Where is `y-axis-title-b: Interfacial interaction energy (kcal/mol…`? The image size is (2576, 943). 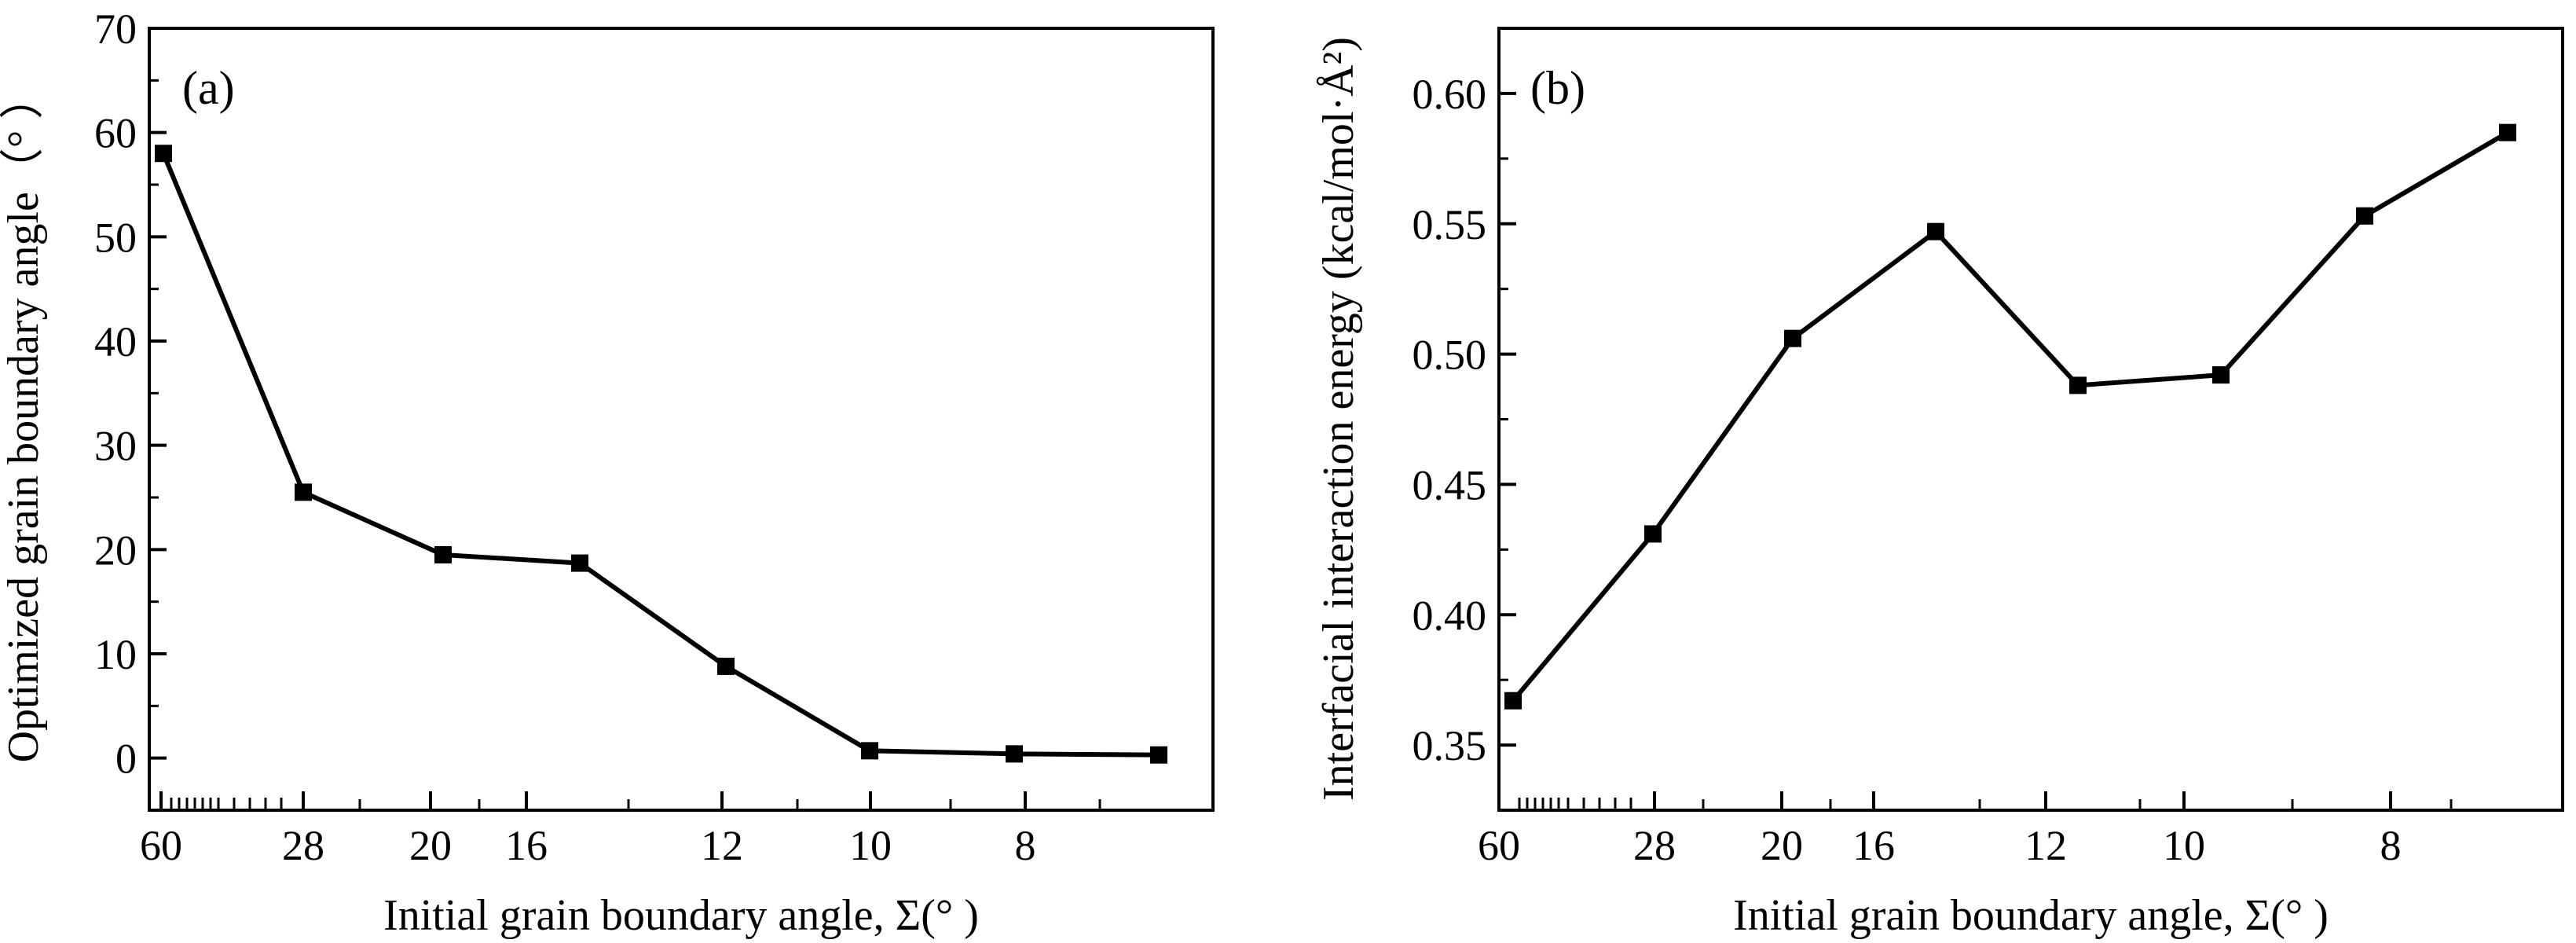 y-axis-title-b: Interfacial interaction energy (kcal/mol… is located at coordinates (1338, 419).